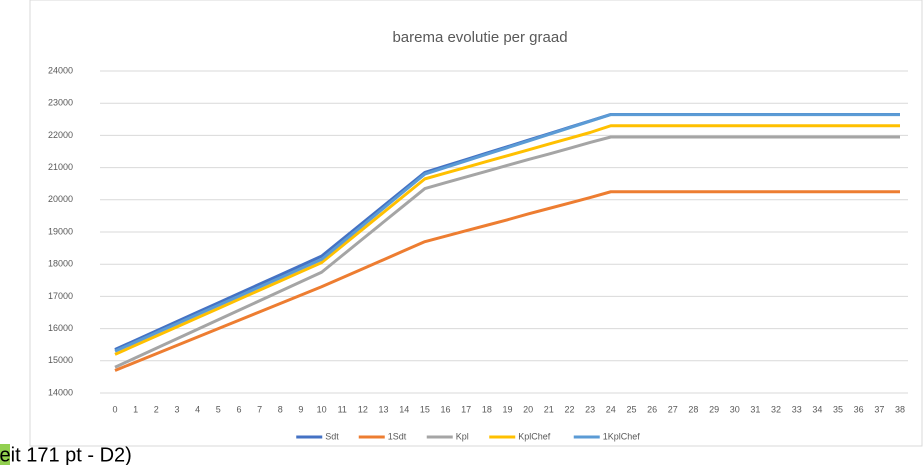  I want to click on x-tick-label: 25, so click(631, 409).